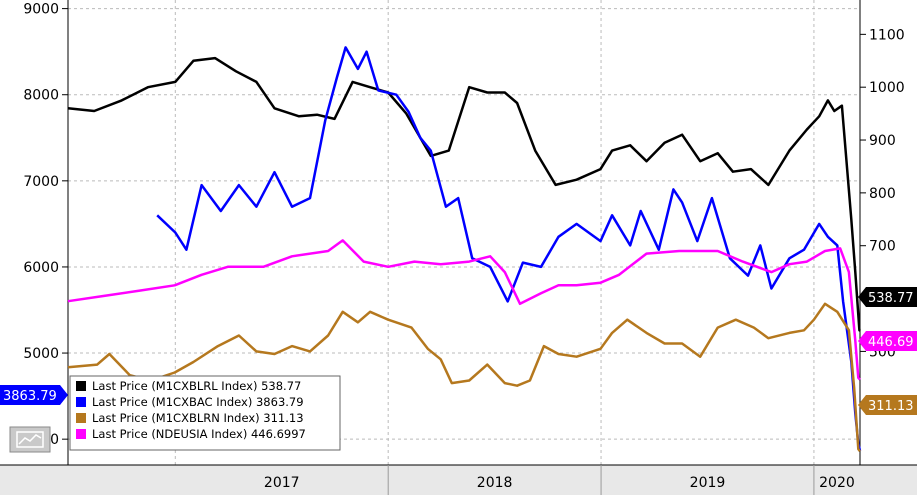 The image size is (917, 495). Describe the element at coordinates (708, 483) in the screenshot. I see `x-year-label: 2019` at that location.